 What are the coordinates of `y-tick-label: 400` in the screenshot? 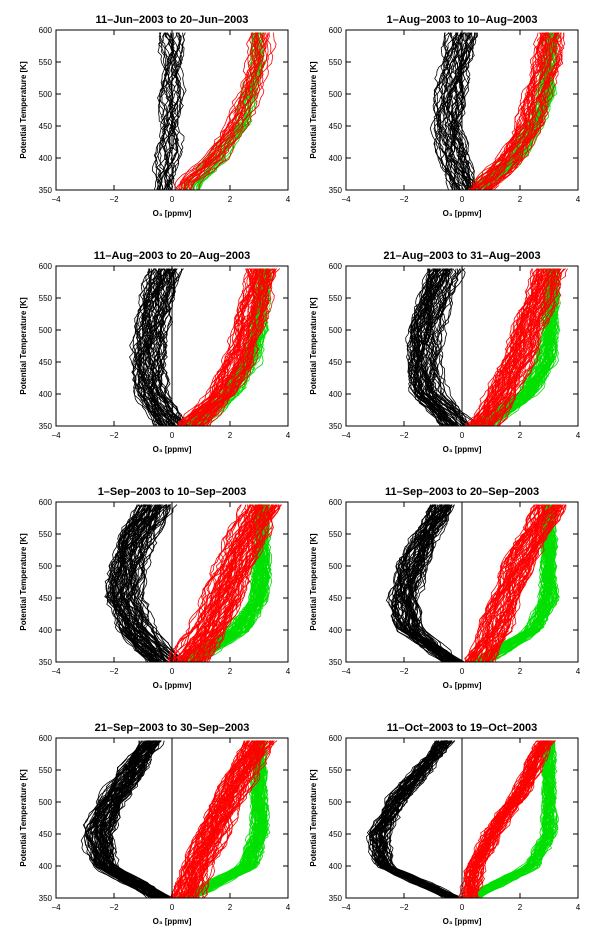 It's located at (336, 158).